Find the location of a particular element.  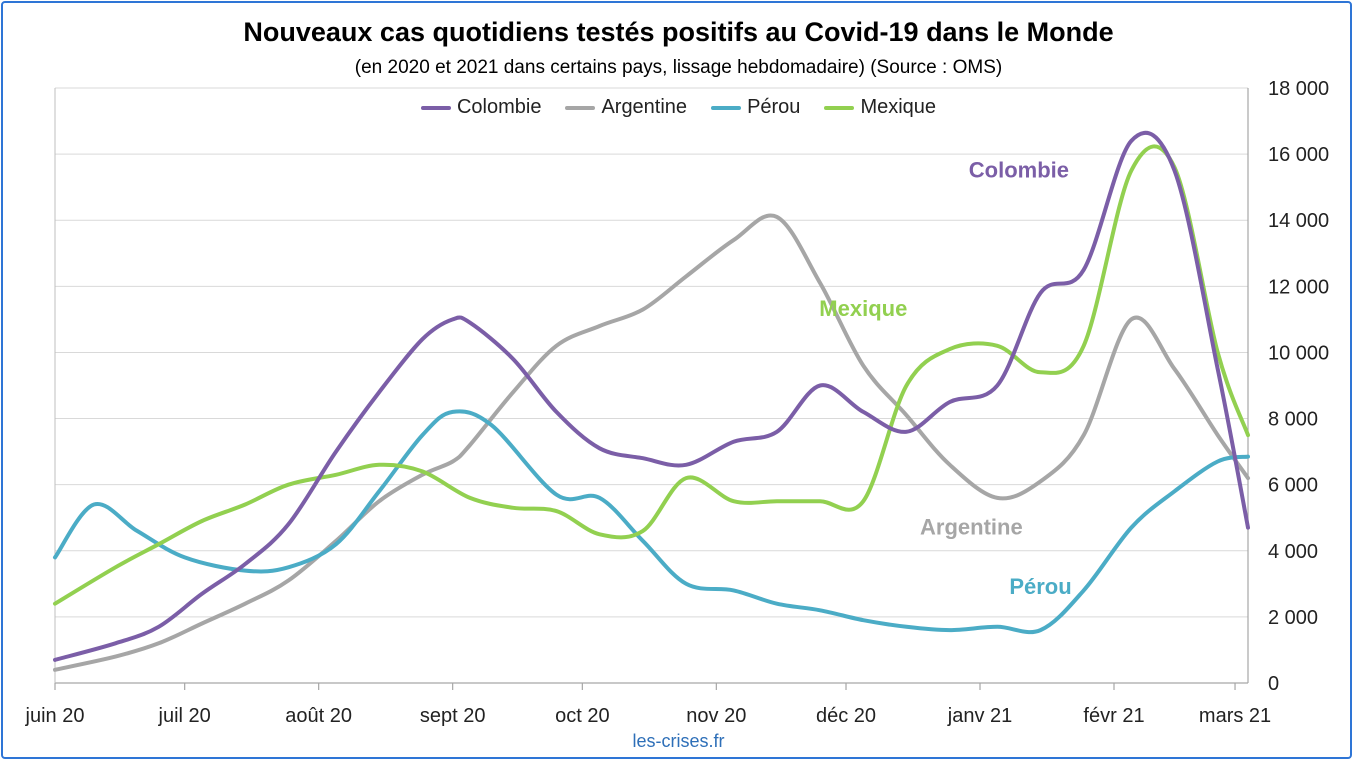

y-tick-label: 6 000 is located at coordinates (1293, 486).